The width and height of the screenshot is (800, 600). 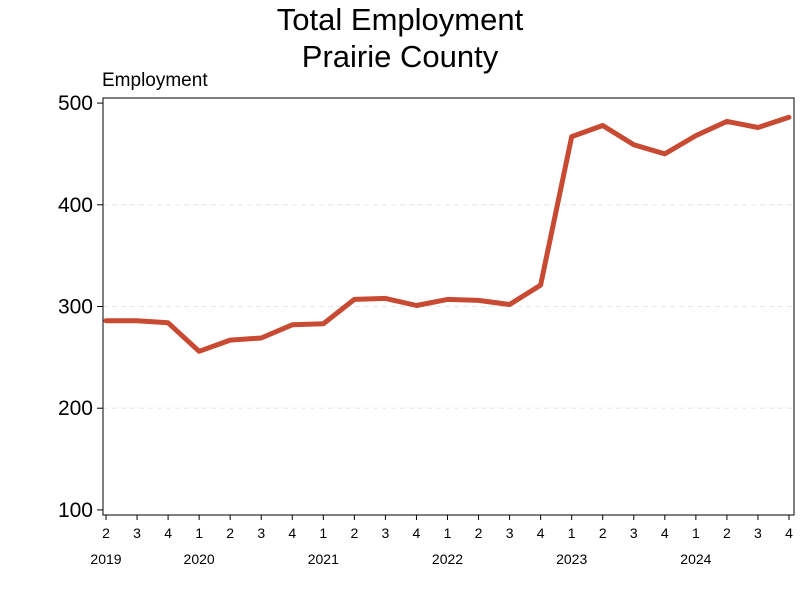 I want to click on y-tick-label-500: 500, so click(x=75, y=103).